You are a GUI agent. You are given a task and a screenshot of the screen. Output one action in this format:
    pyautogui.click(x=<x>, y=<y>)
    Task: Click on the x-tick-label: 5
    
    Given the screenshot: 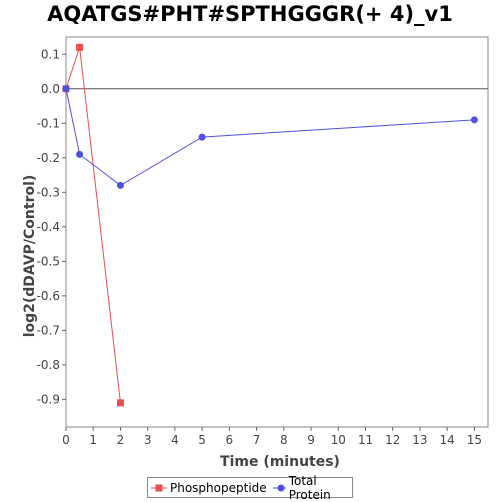 What is the action you would take?
    pyautogui.click(x=202, y=440)
    